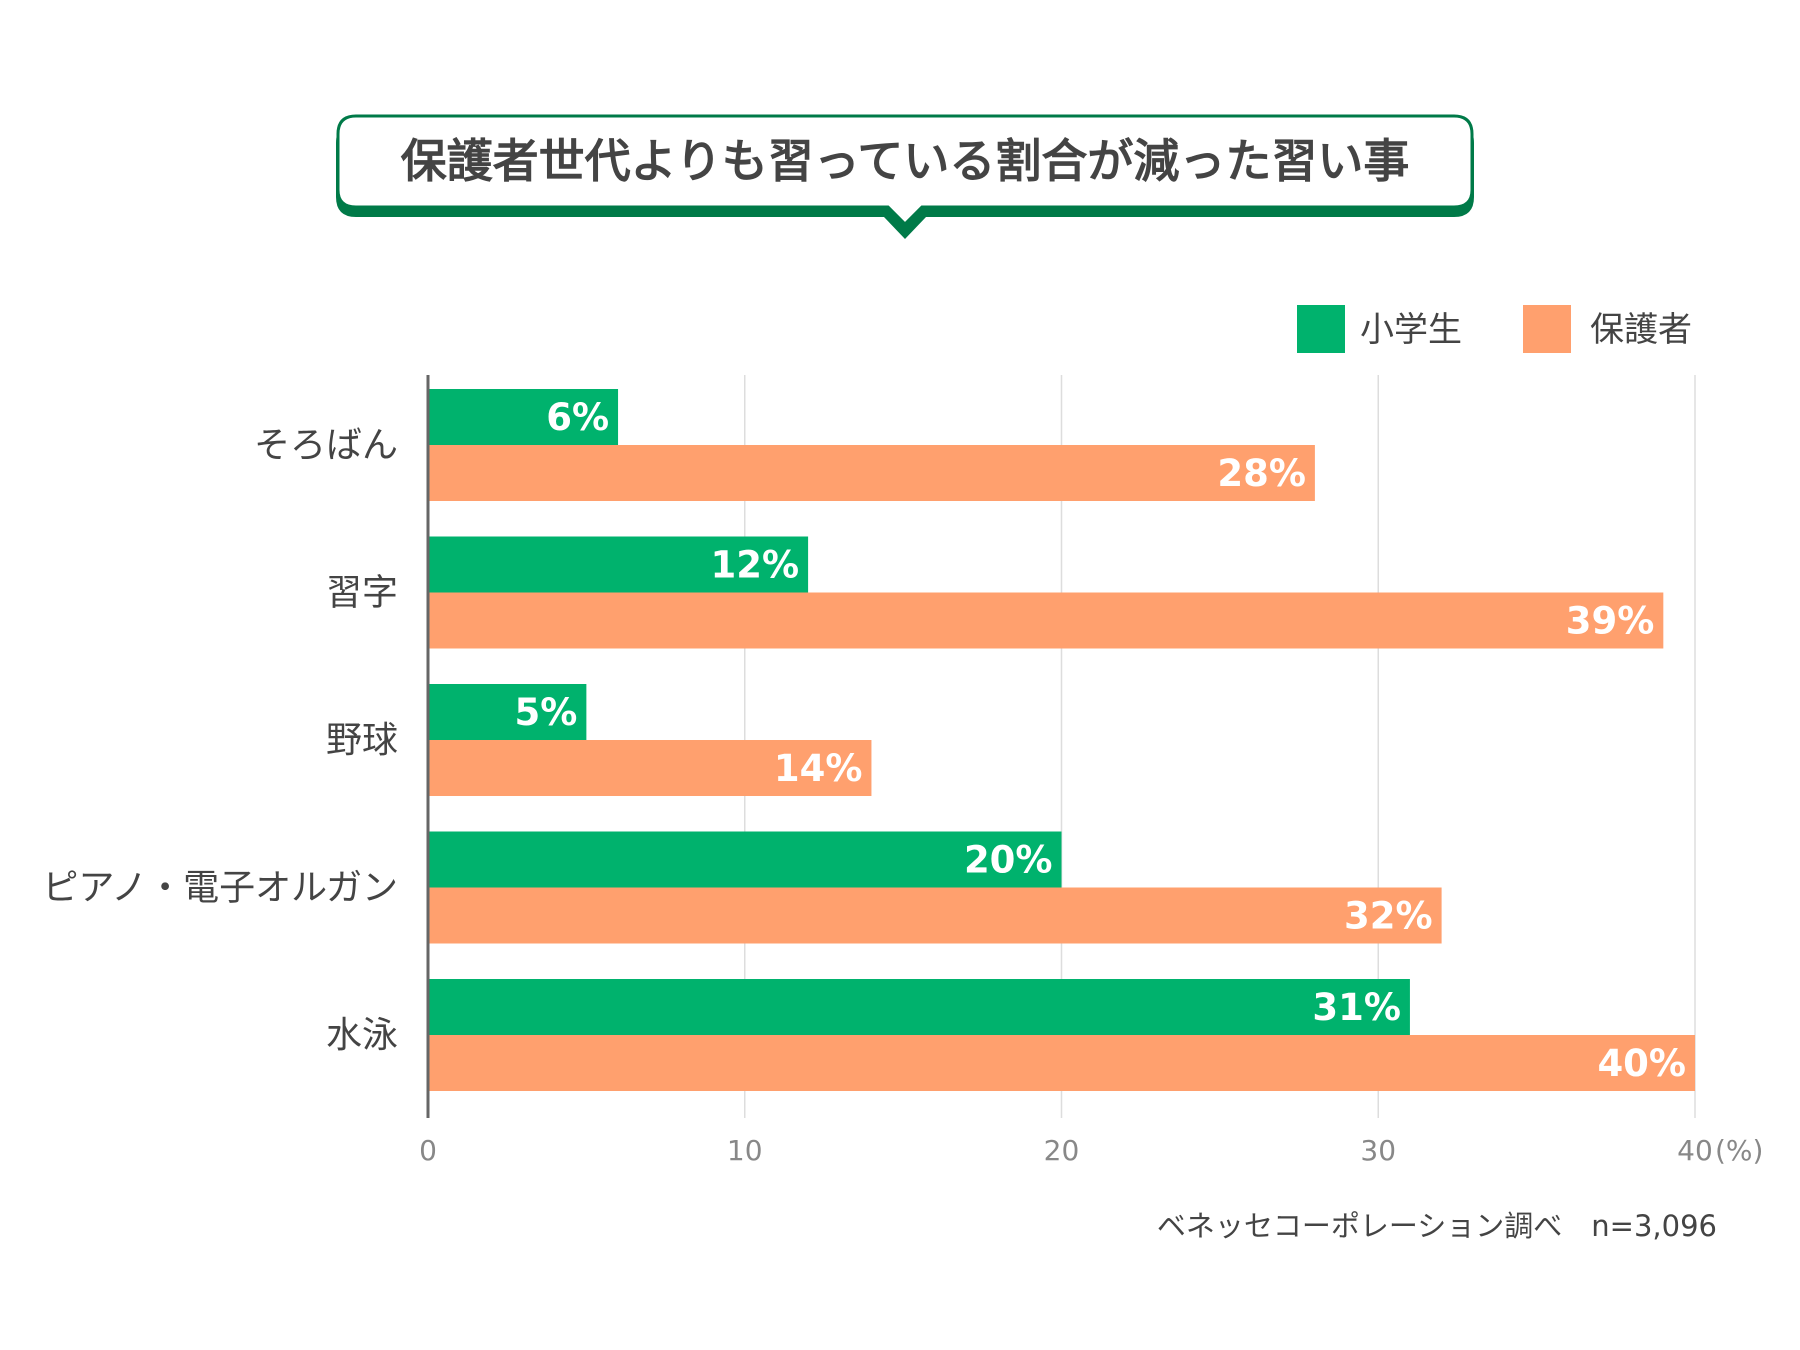 This screenshot has height=1350, width=1800. What do you see at coordinates (1437, 1226) in the screenshot?
I see `source-note: ベネッセコーポレーション調べ n=3,096` at bounding box center [1437, 1226].